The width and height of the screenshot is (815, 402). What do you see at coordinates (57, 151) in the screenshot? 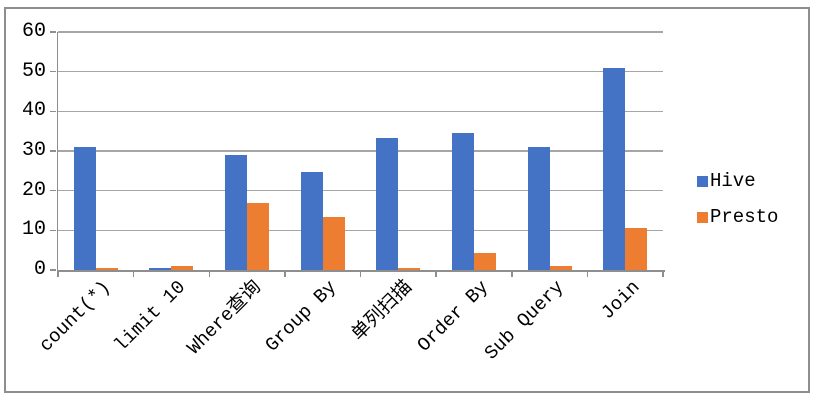
I see `y-axis-line` at bounding box center [57, 151].